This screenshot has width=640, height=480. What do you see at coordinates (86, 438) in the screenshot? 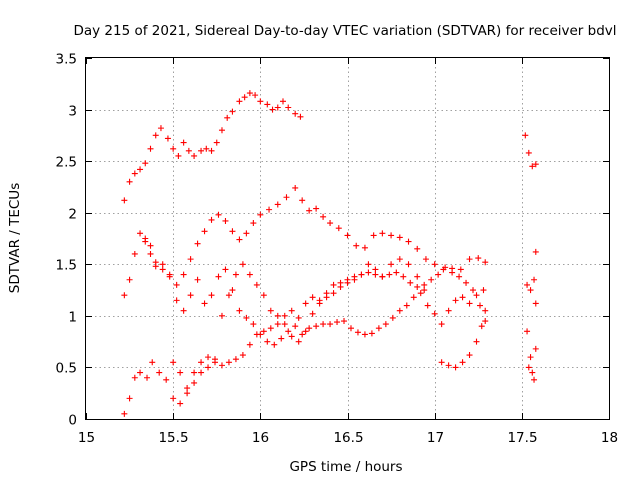
I see `x-tick-label: 15` at bounding box center [86, 438].